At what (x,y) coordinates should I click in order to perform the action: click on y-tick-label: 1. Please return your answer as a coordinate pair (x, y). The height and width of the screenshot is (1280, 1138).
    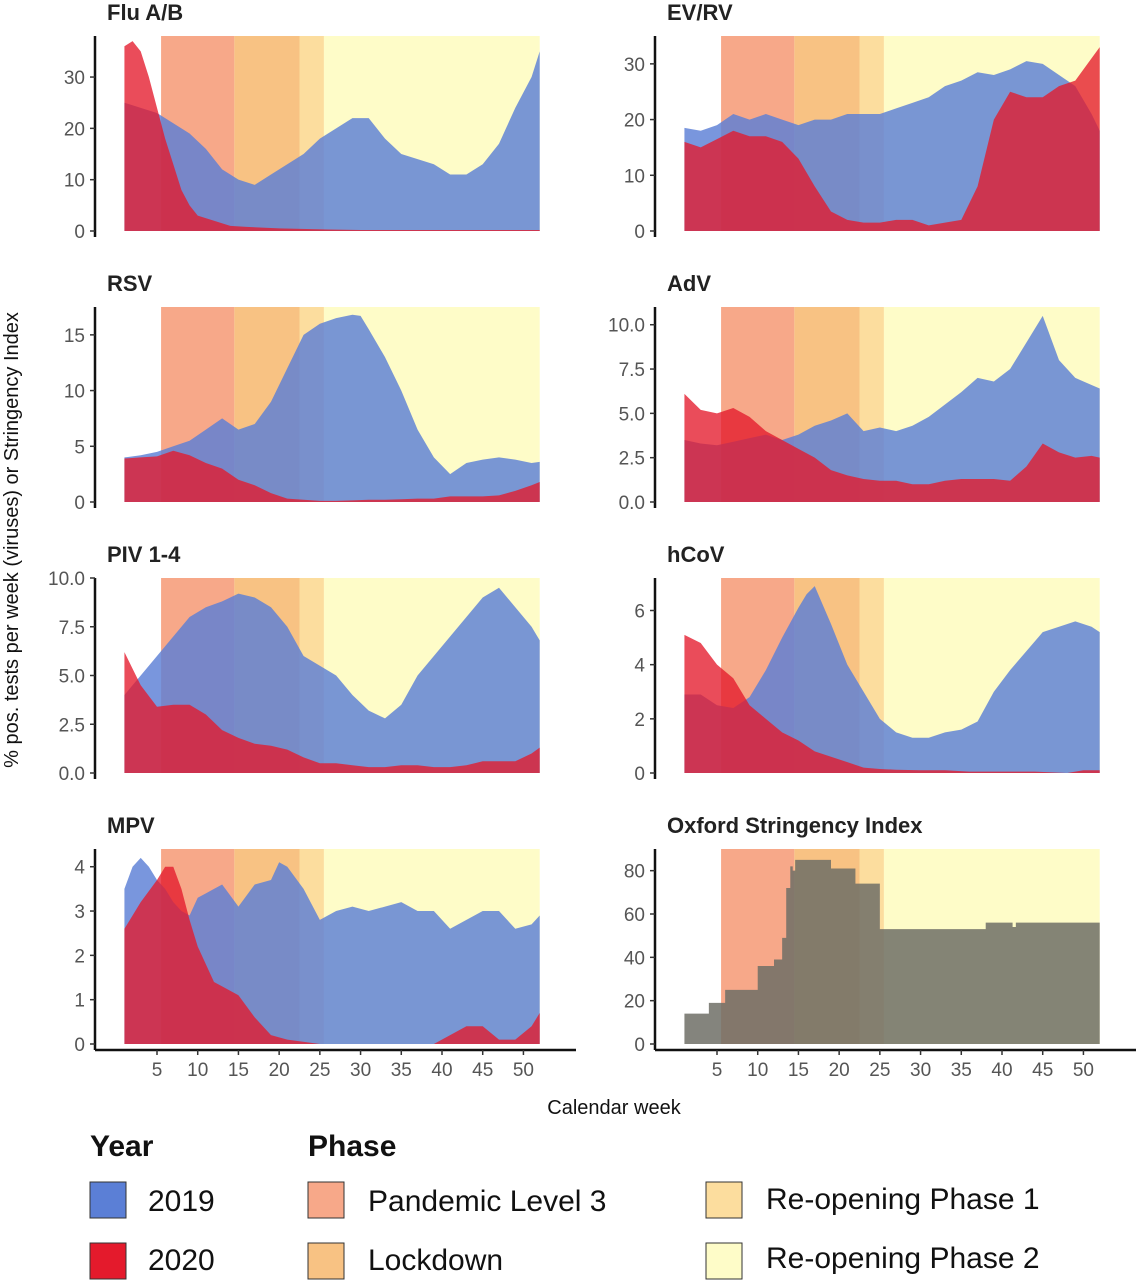
    Looking at the image, I should click on (79, 1001).